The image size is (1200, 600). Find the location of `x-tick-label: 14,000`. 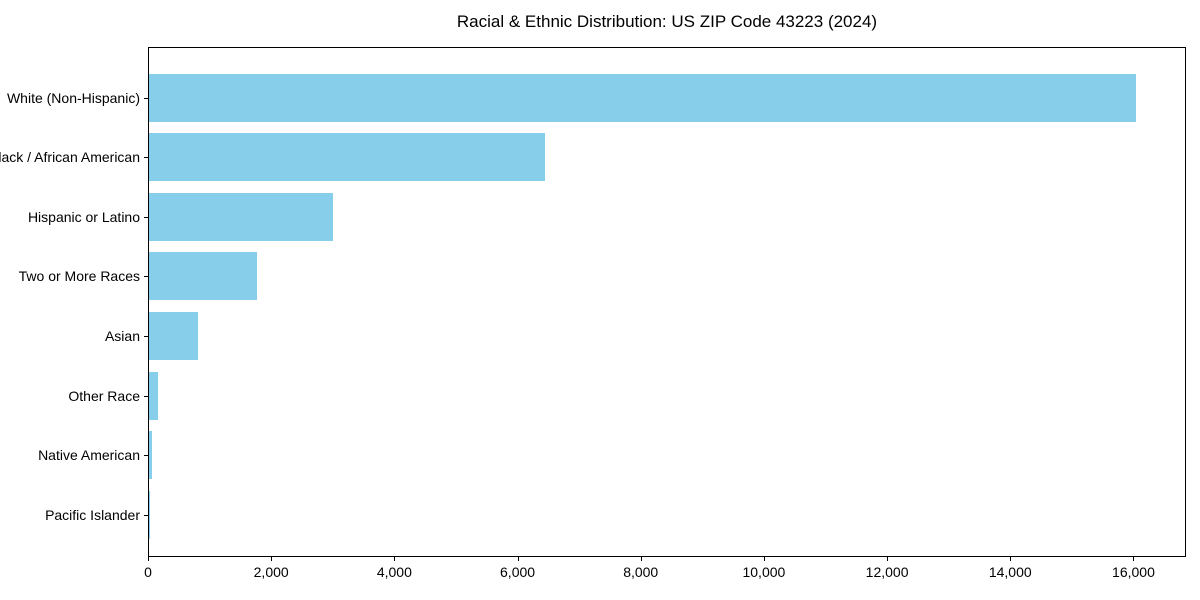

x-tick-label: 14,000 is located at coordinates (1010, 572).